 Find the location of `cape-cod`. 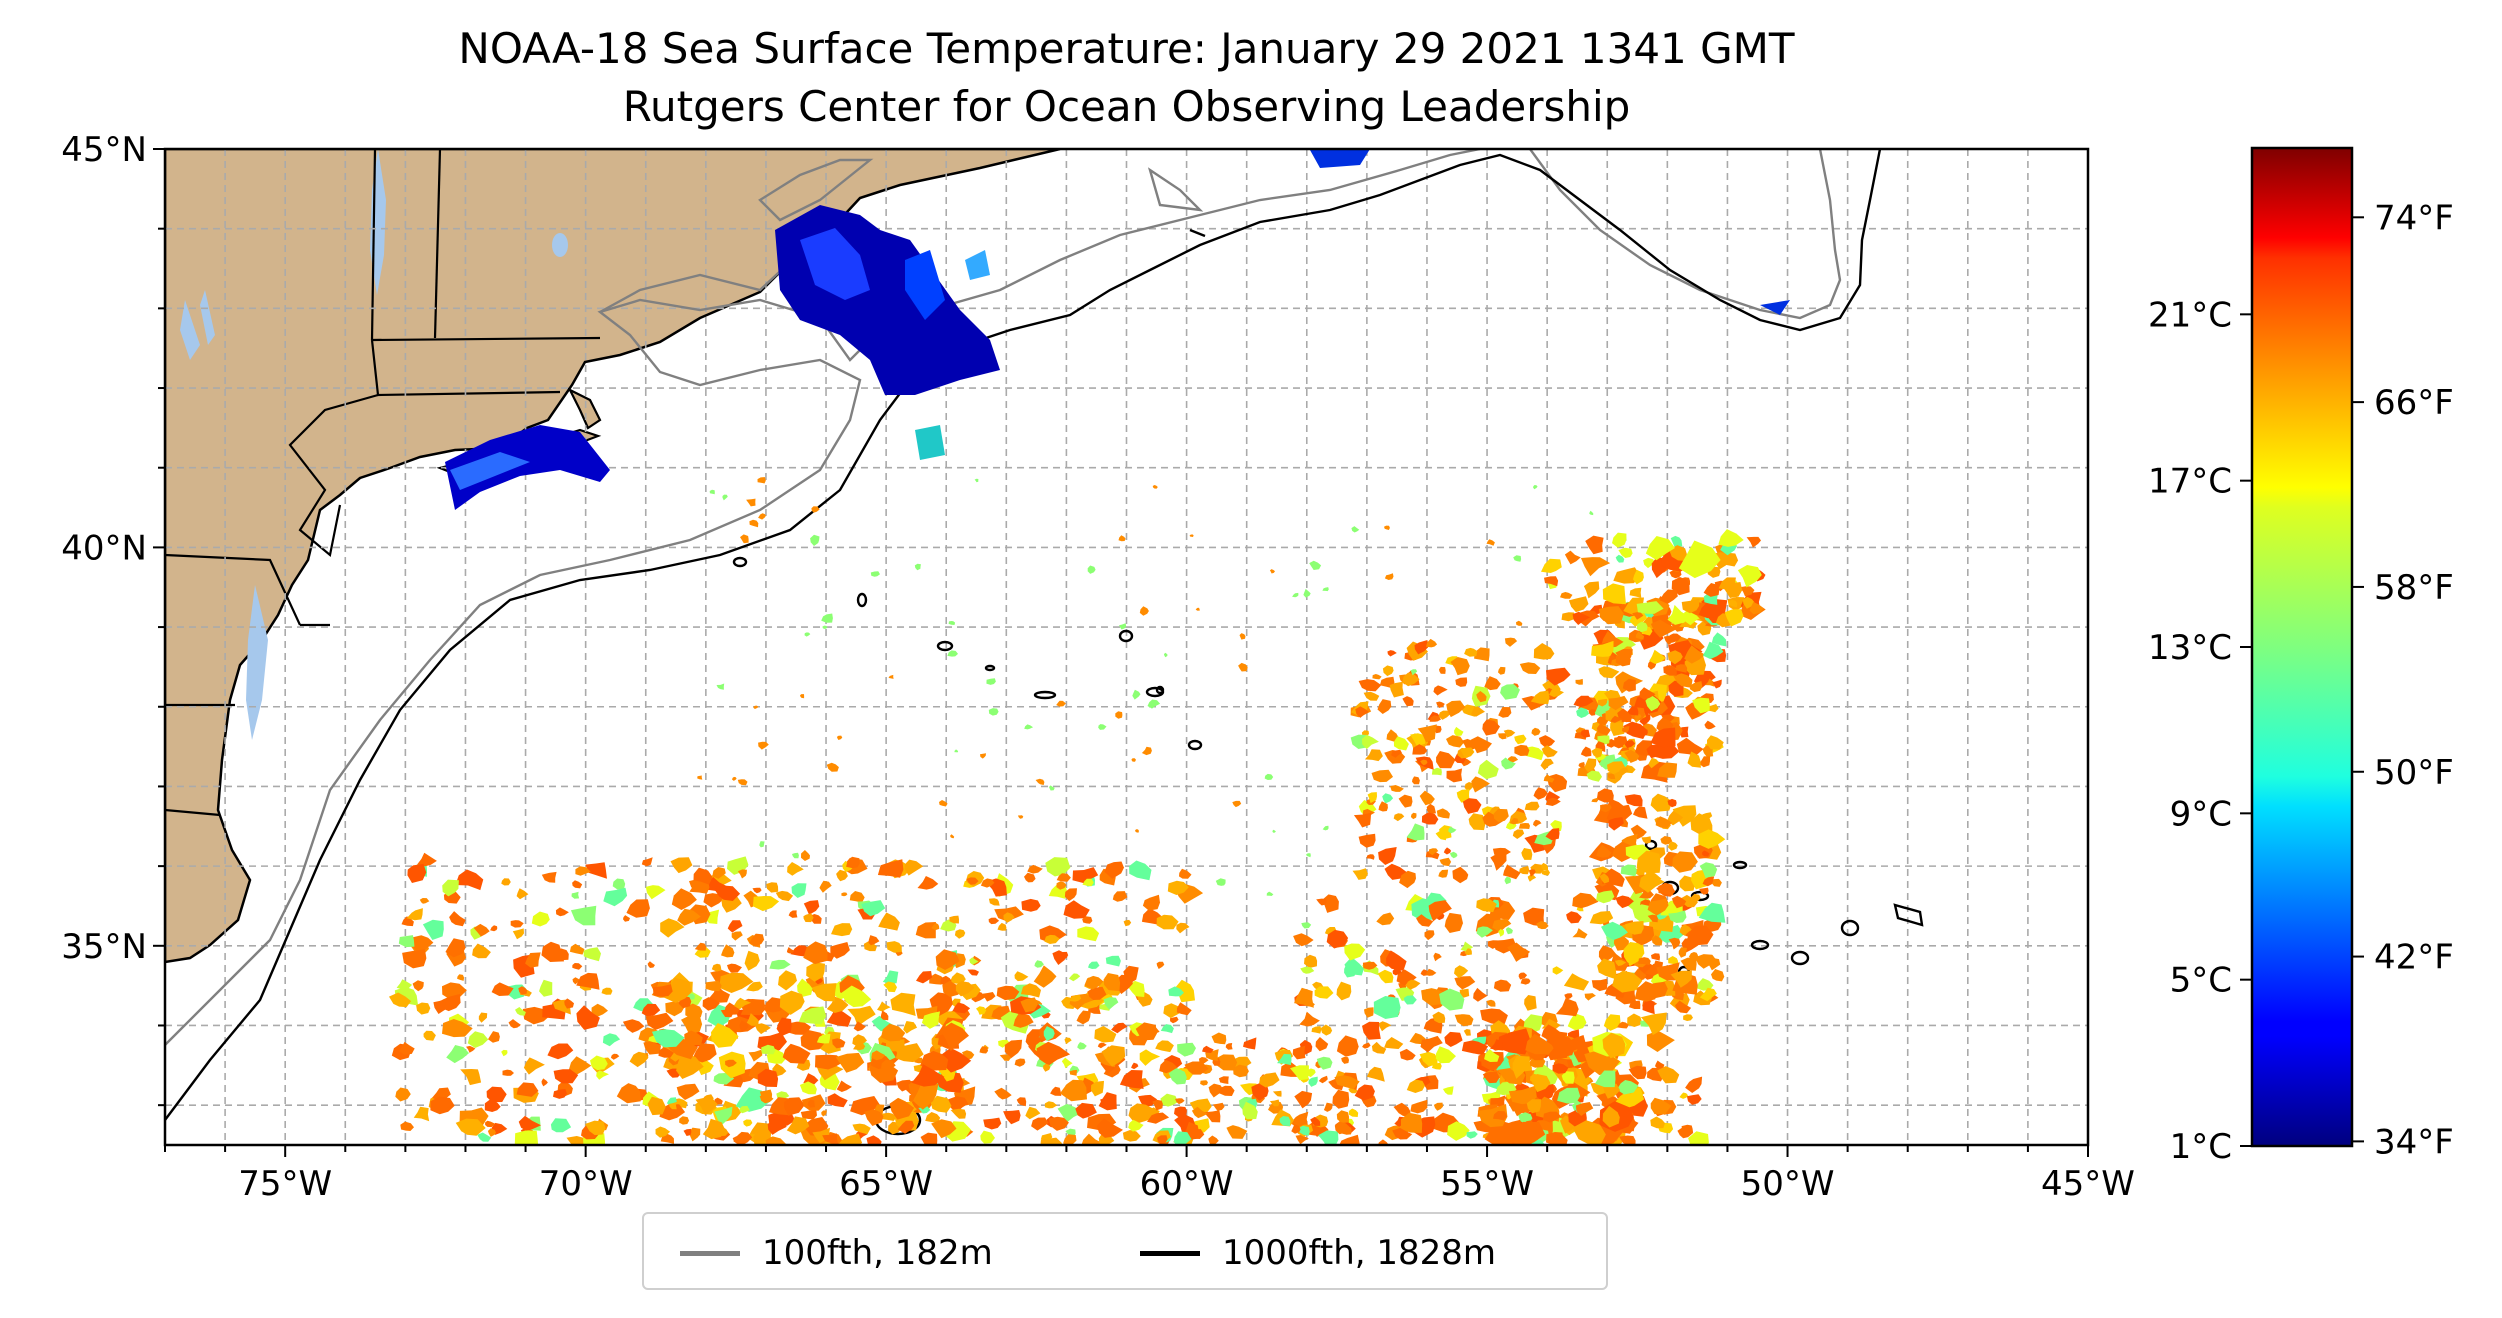

cape-cod is located at coordinates (584, 408).